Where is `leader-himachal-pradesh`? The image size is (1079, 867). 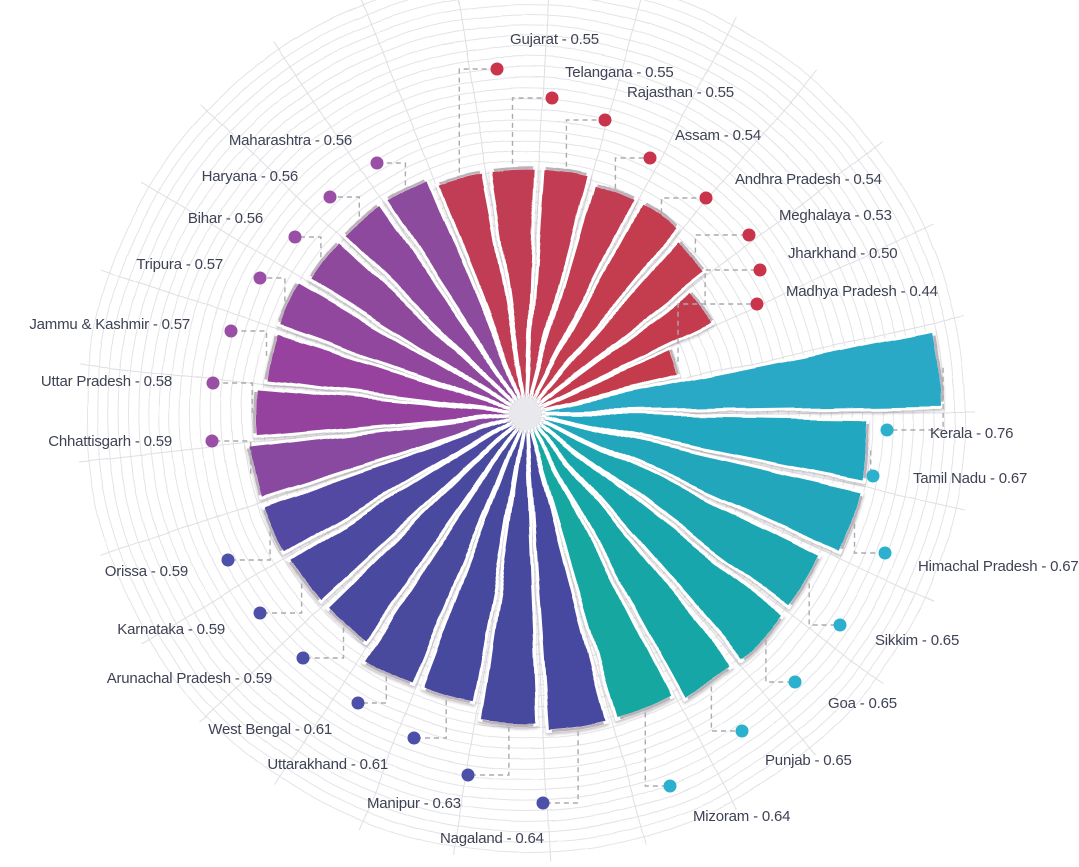
leader-himachal-pradesh is located at coordinates (869, 538).